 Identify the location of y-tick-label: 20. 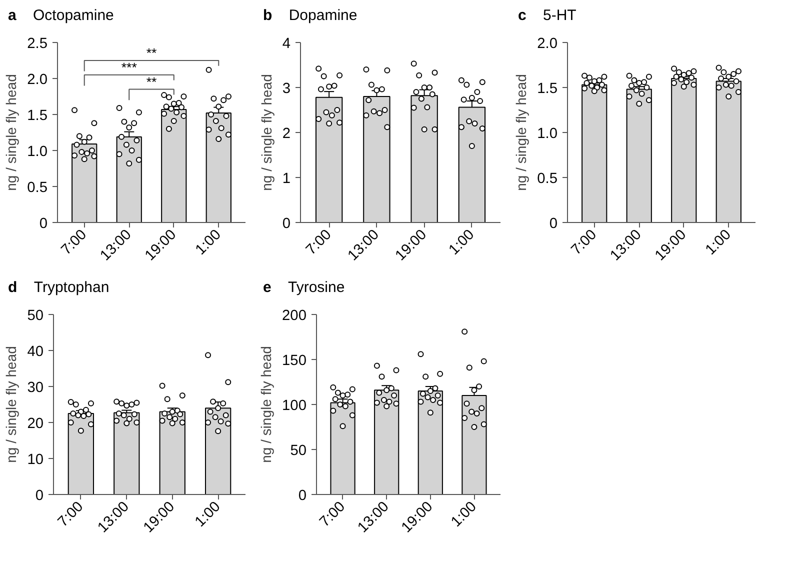
(35, 424).